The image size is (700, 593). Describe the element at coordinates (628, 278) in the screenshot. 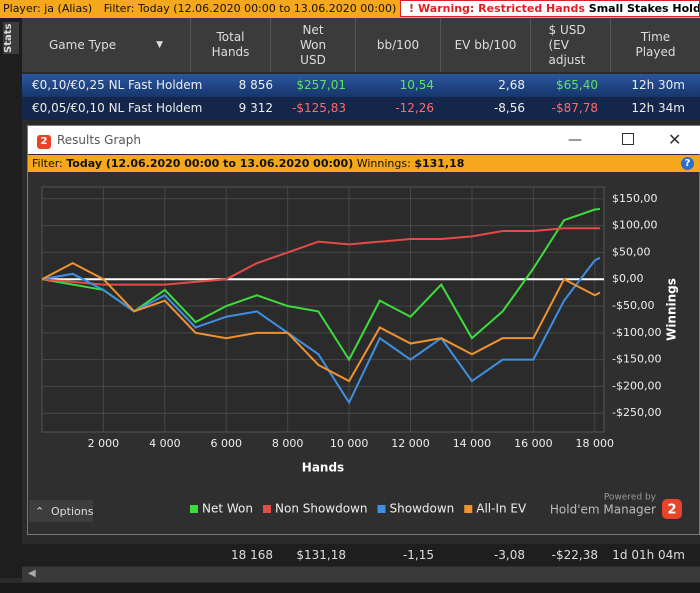

I see `y-tick-label: $0,00` at that location.